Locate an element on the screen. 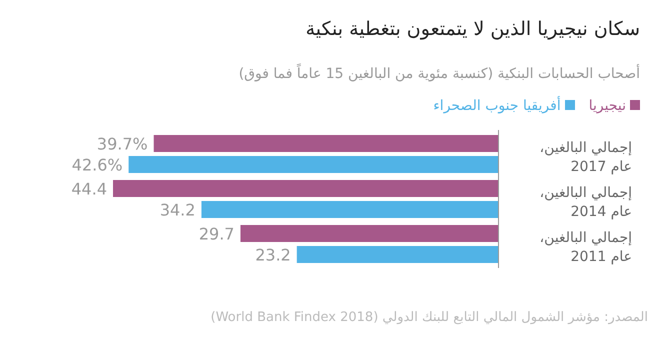 The image size is (656, 338). subtitle: أصحاب الحسابات البنكية (كنسبة مئوية من البالغين 15 عاماً فما فوق) is located at coordinates (439, 74).